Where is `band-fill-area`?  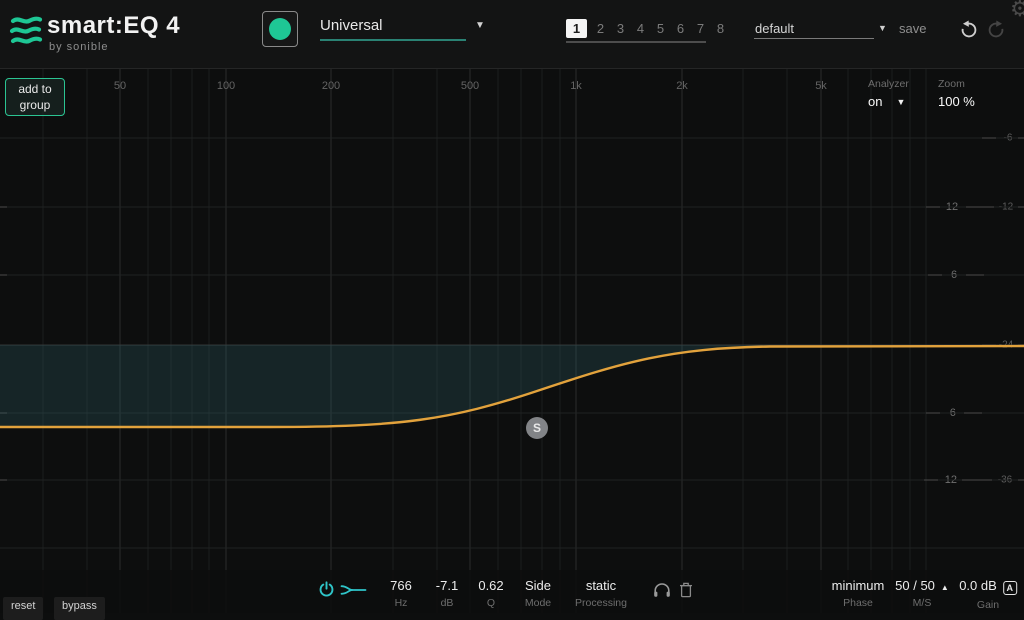
band-fill-area is located at coordinates (385, 386).